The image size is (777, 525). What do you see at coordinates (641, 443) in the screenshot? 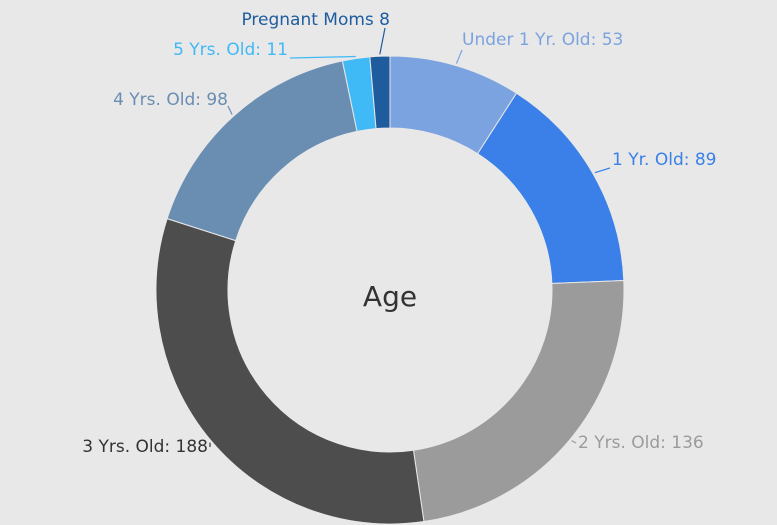
I see `data-label: 2 Yrs. Old: 136` at bounding box center [641, 443].